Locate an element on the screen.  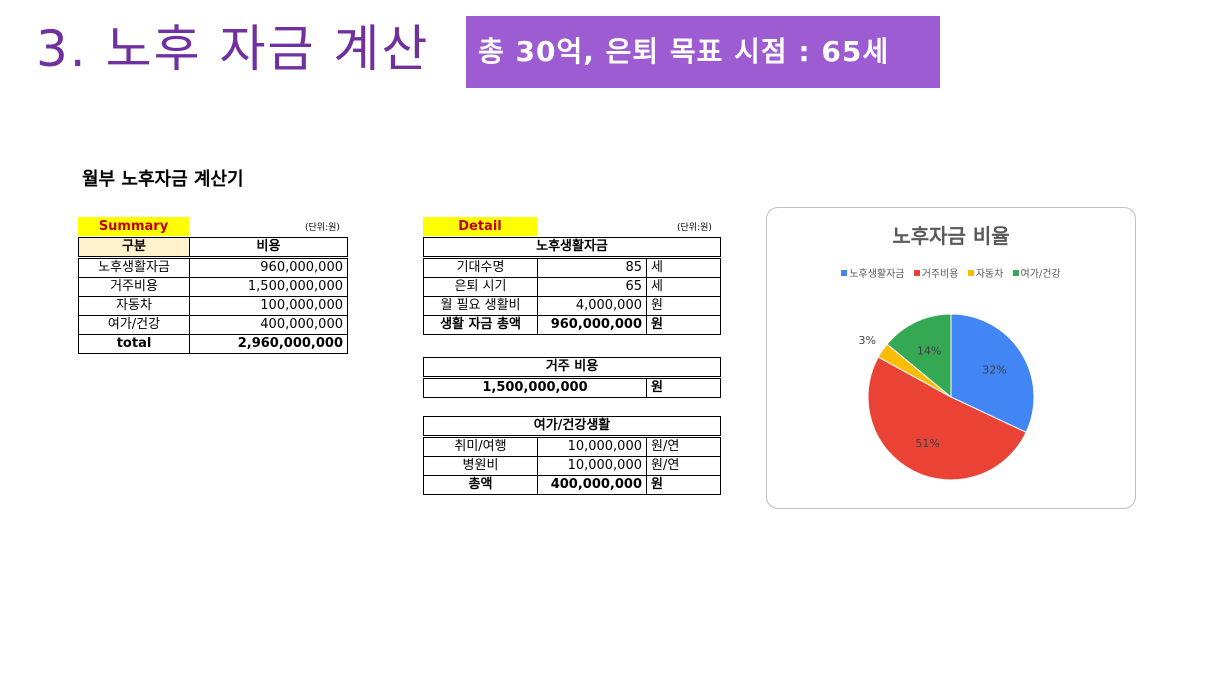
pie-chart: 32% 51% 3% 14% is located at coordinates (947, 397).